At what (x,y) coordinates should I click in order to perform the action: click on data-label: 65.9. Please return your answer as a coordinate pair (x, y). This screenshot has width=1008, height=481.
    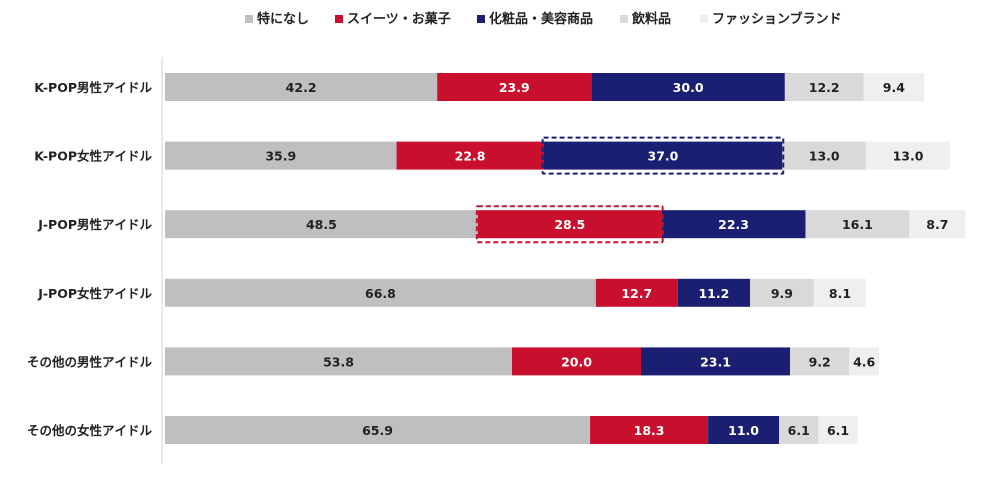
    Looking at the image, I should click on (377, 430).